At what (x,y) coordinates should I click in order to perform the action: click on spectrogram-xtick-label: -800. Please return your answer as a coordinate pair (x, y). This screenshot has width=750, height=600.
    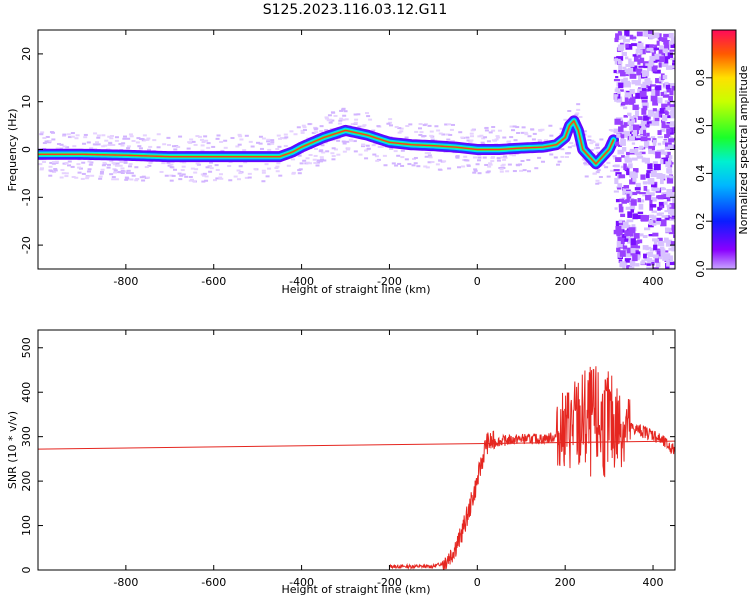
    Looking at the image, I should click on (125, 281).